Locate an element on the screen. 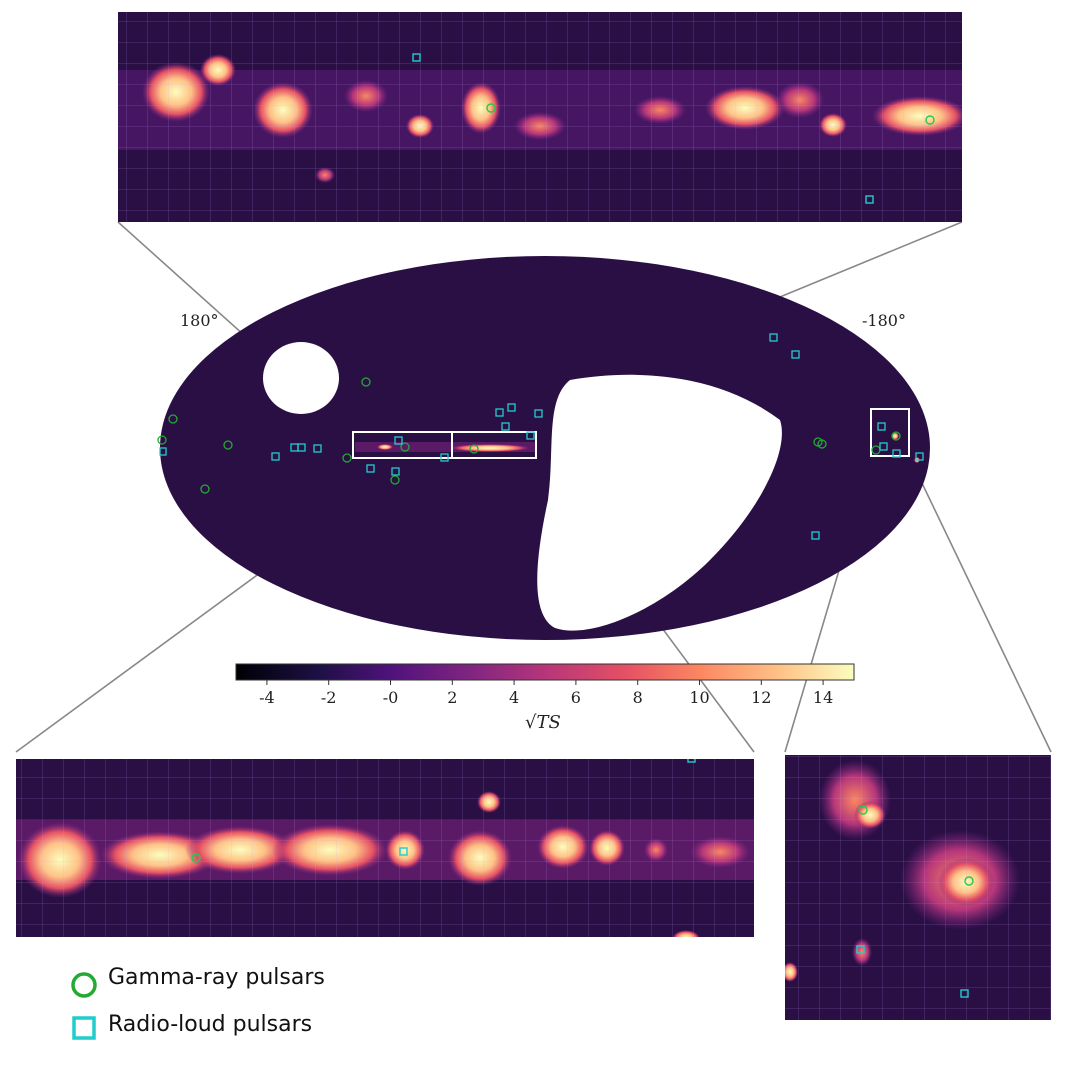  legend-gamma-marker is located at coordinates (84, 985).